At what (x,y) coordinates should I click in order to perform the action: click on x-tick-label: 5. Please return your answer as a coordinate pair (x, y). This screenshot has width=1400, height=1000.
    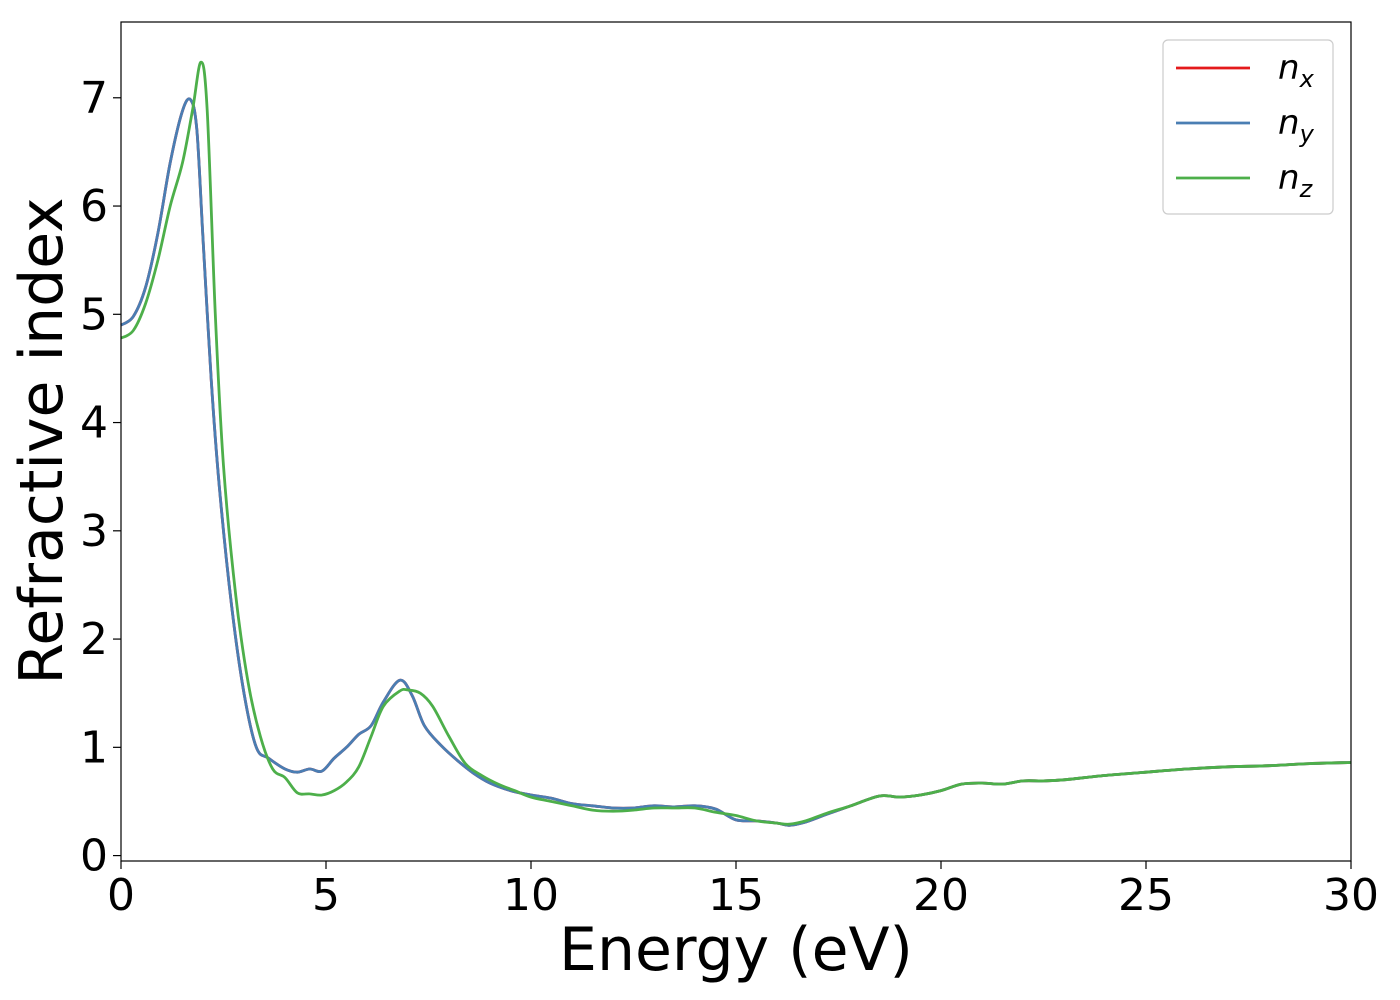
    Looking at the image, I should click on (326, 895).